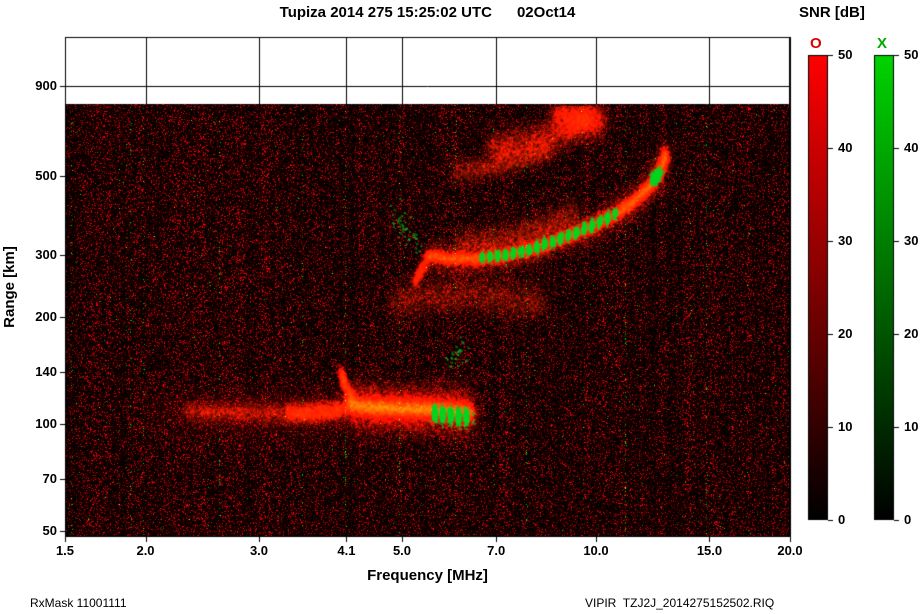 Image resolution: width=922 pixels, height=614 pixels. Describe the element at coordinates (46, 423) in the screenshot. I see `y-tick-label: 100` at that location.